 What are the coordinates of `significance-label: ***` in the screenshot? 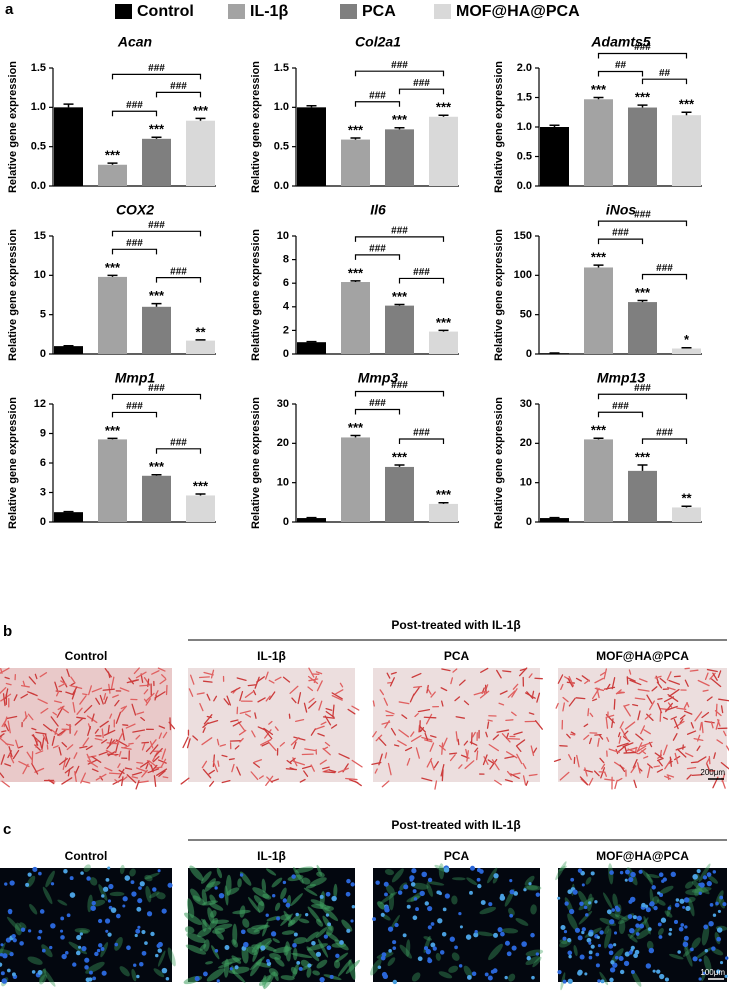 It's located at (201, 110).